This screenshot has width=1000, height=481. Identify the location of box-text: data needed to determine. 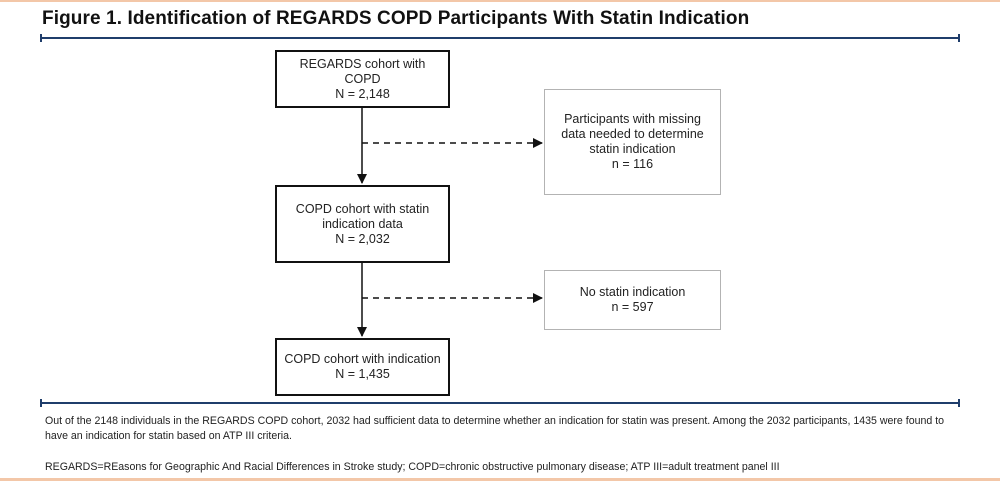
(632, 134).